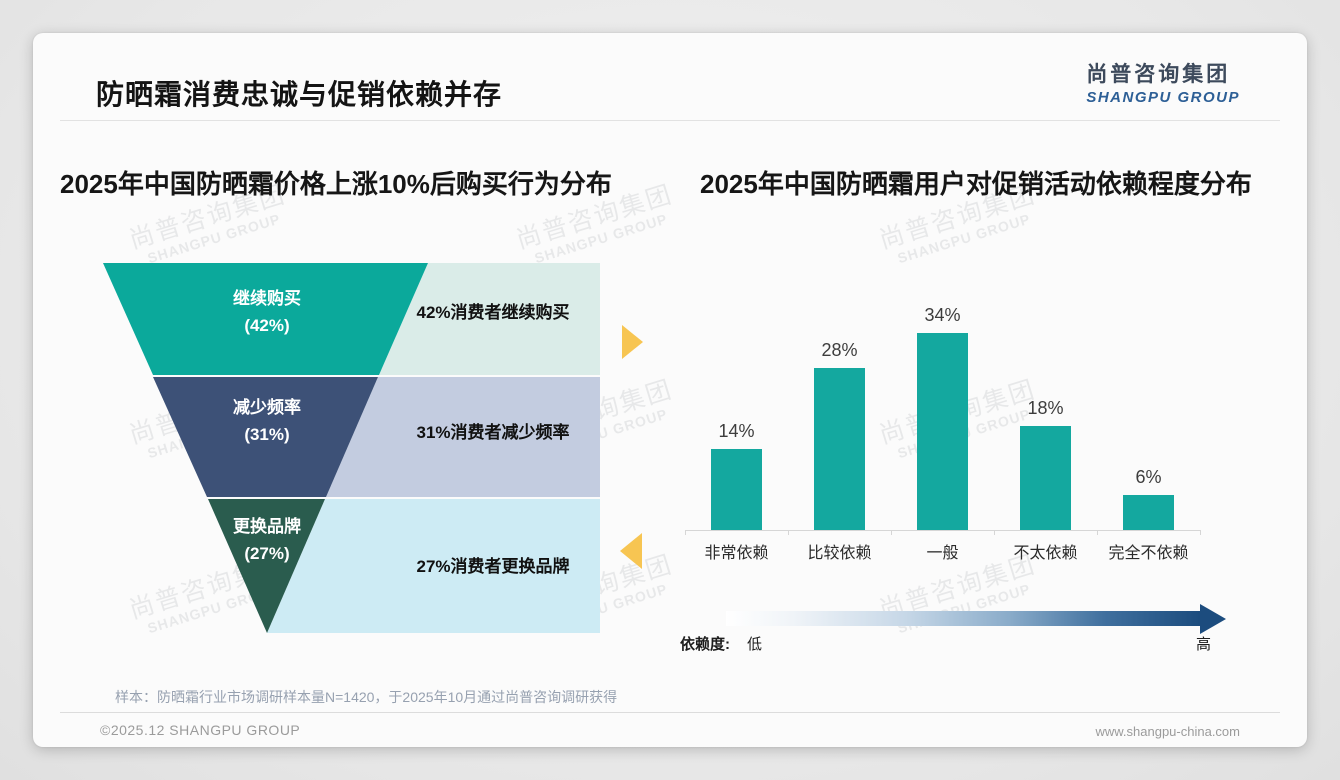  Describe the element at coordinates (736, 416) in the screenshot. I see `bar-slot: 14%` at that location.